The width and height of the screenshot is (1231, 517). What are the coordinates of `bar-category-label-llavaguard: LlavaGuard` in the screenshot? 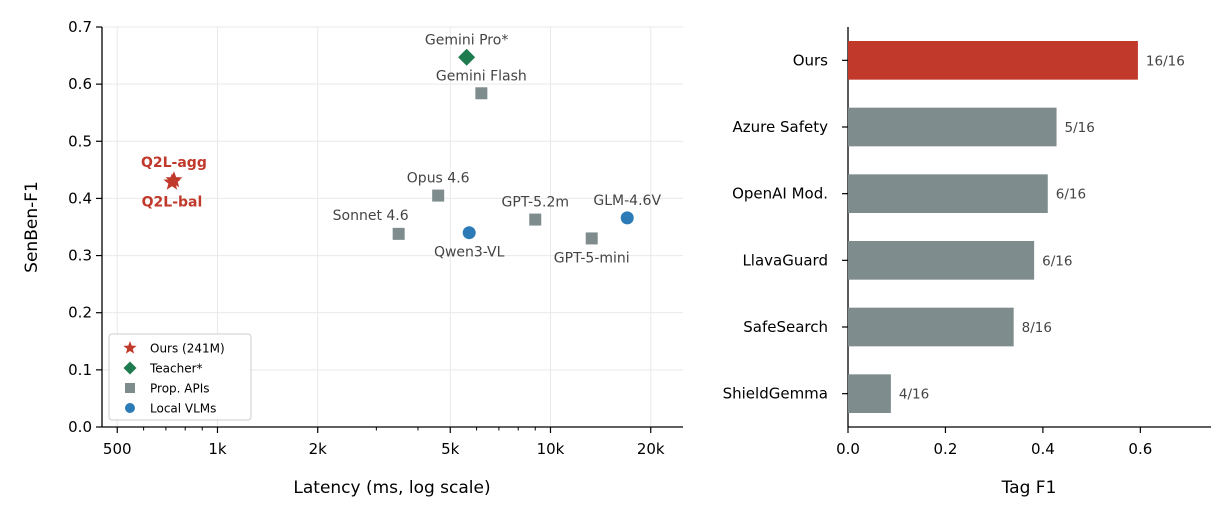 It's located at (785, 260).